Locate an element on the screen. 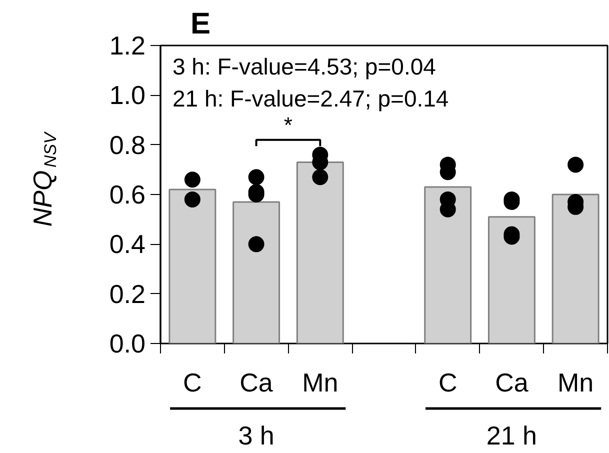 The height and width of the screenshot is (453, 609). y-tick-label: 0.4 is located at coordinates (127, 244).